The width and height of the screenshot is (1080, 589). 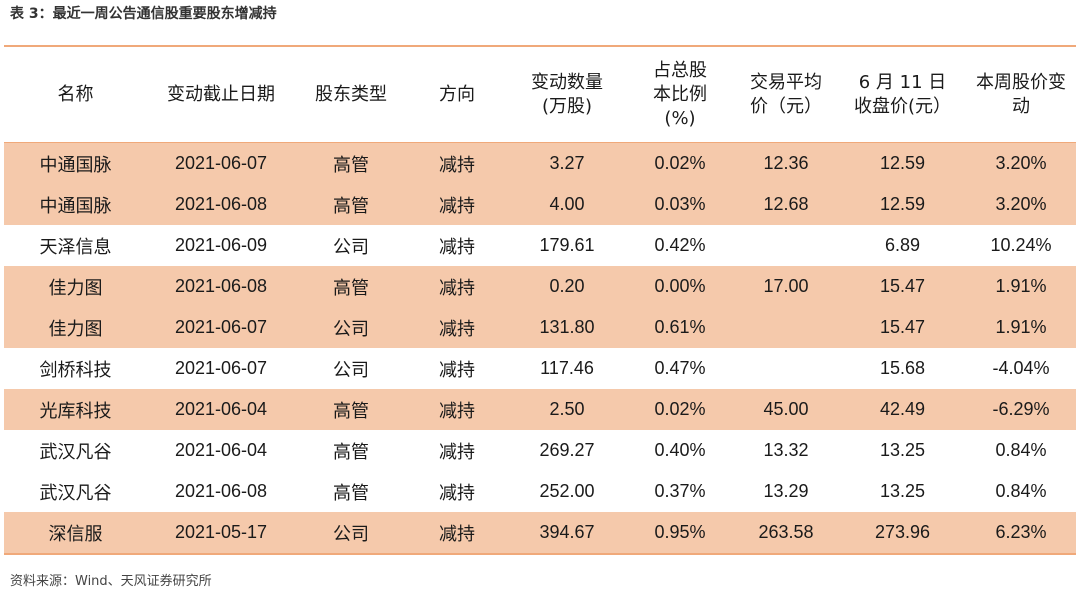 What do you see at coordinates (75, 247) in the screenshot?
I see `company-name-cell: 天泽信息` at bounding box center [75, 247].